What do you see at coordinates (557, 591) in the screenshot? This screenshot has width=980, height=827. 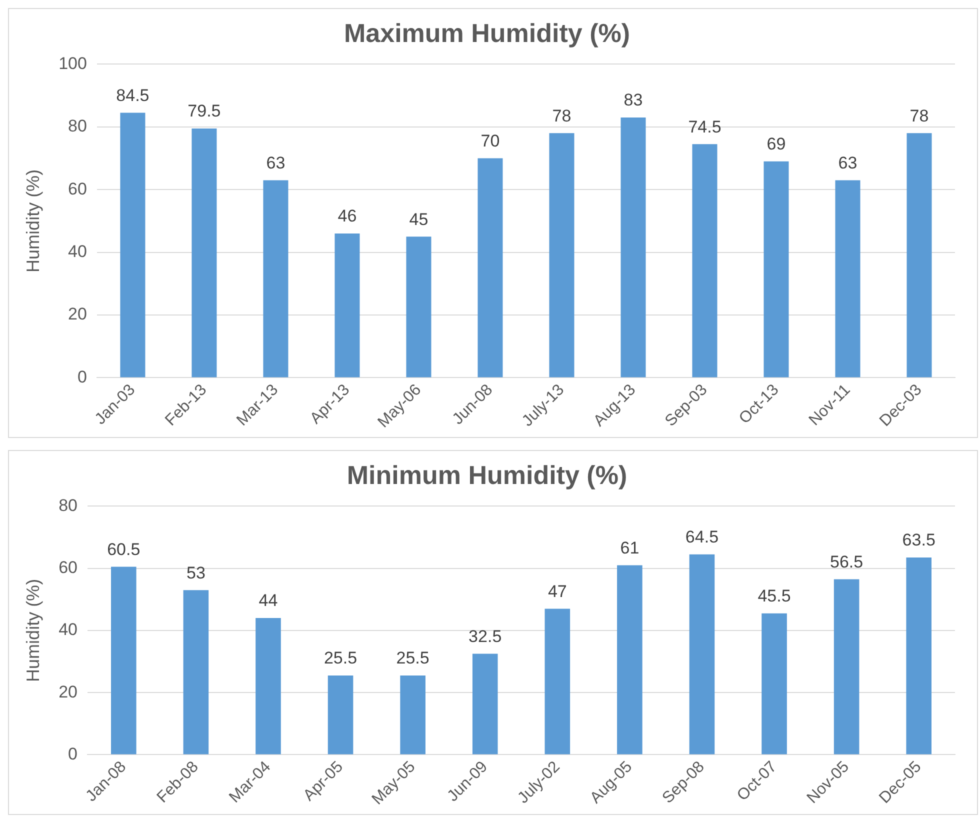 I see `data-label: 47` at bounding box center [557, 591].